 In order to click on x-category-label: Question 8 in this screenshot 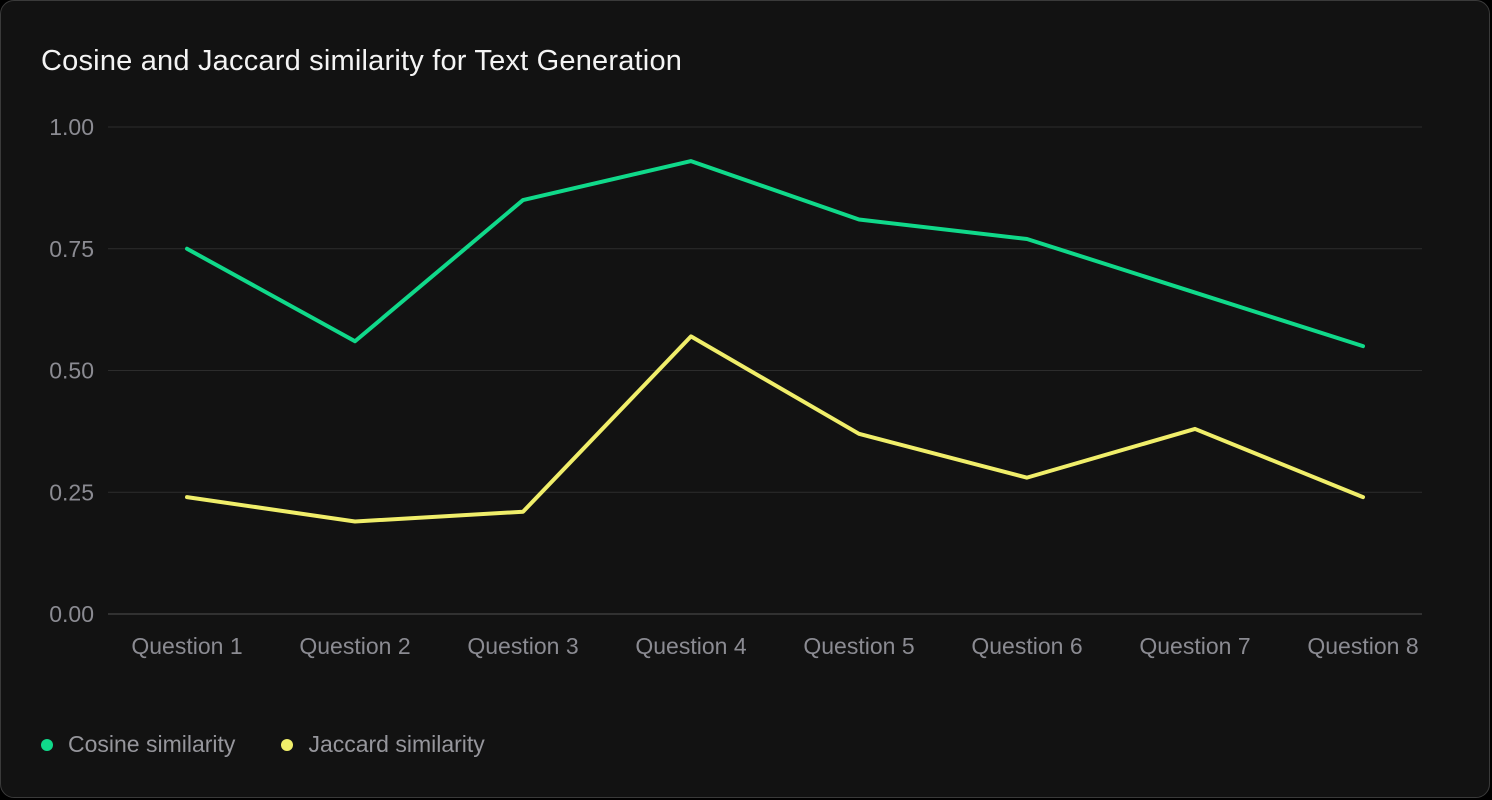, I will do `click(1362, 646)`.